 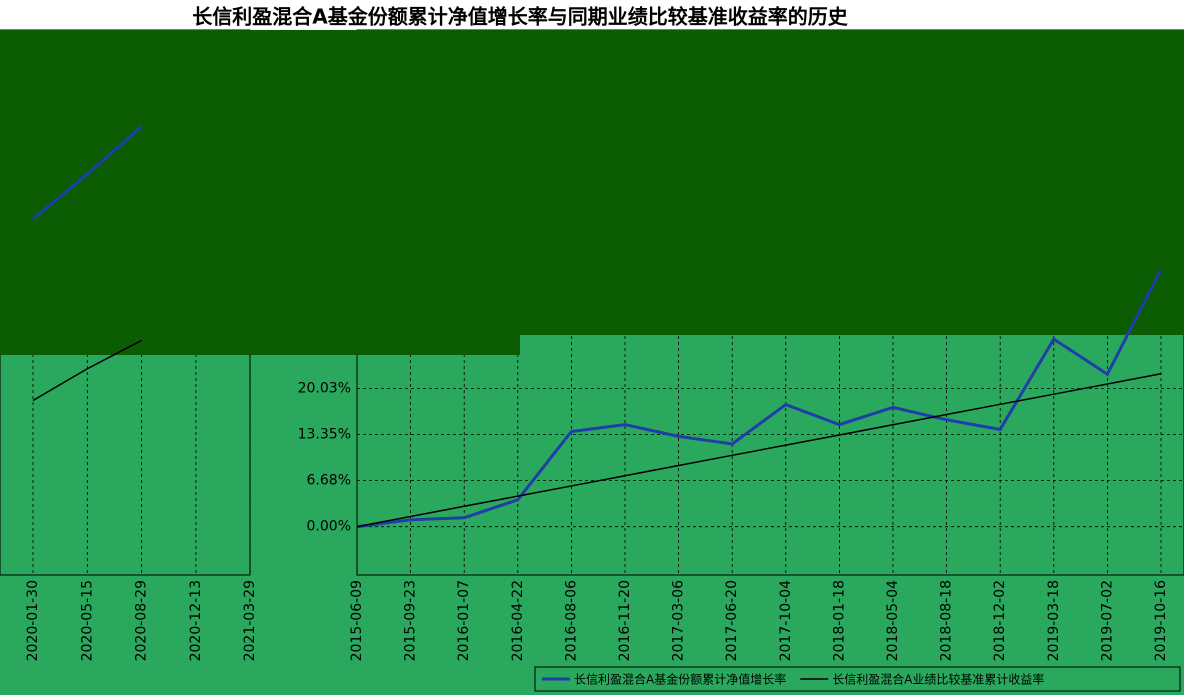 What do you see at coordinates (1054, 620) in the screenshot?
I see `x-tick-label: 2019-03-18` at bounding box center [1054, 620].